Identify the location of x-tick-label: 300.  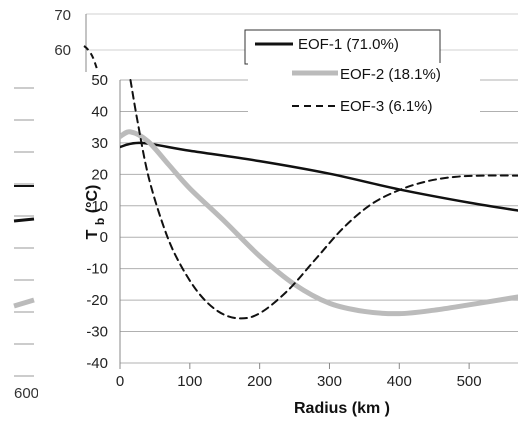
(329, 381).